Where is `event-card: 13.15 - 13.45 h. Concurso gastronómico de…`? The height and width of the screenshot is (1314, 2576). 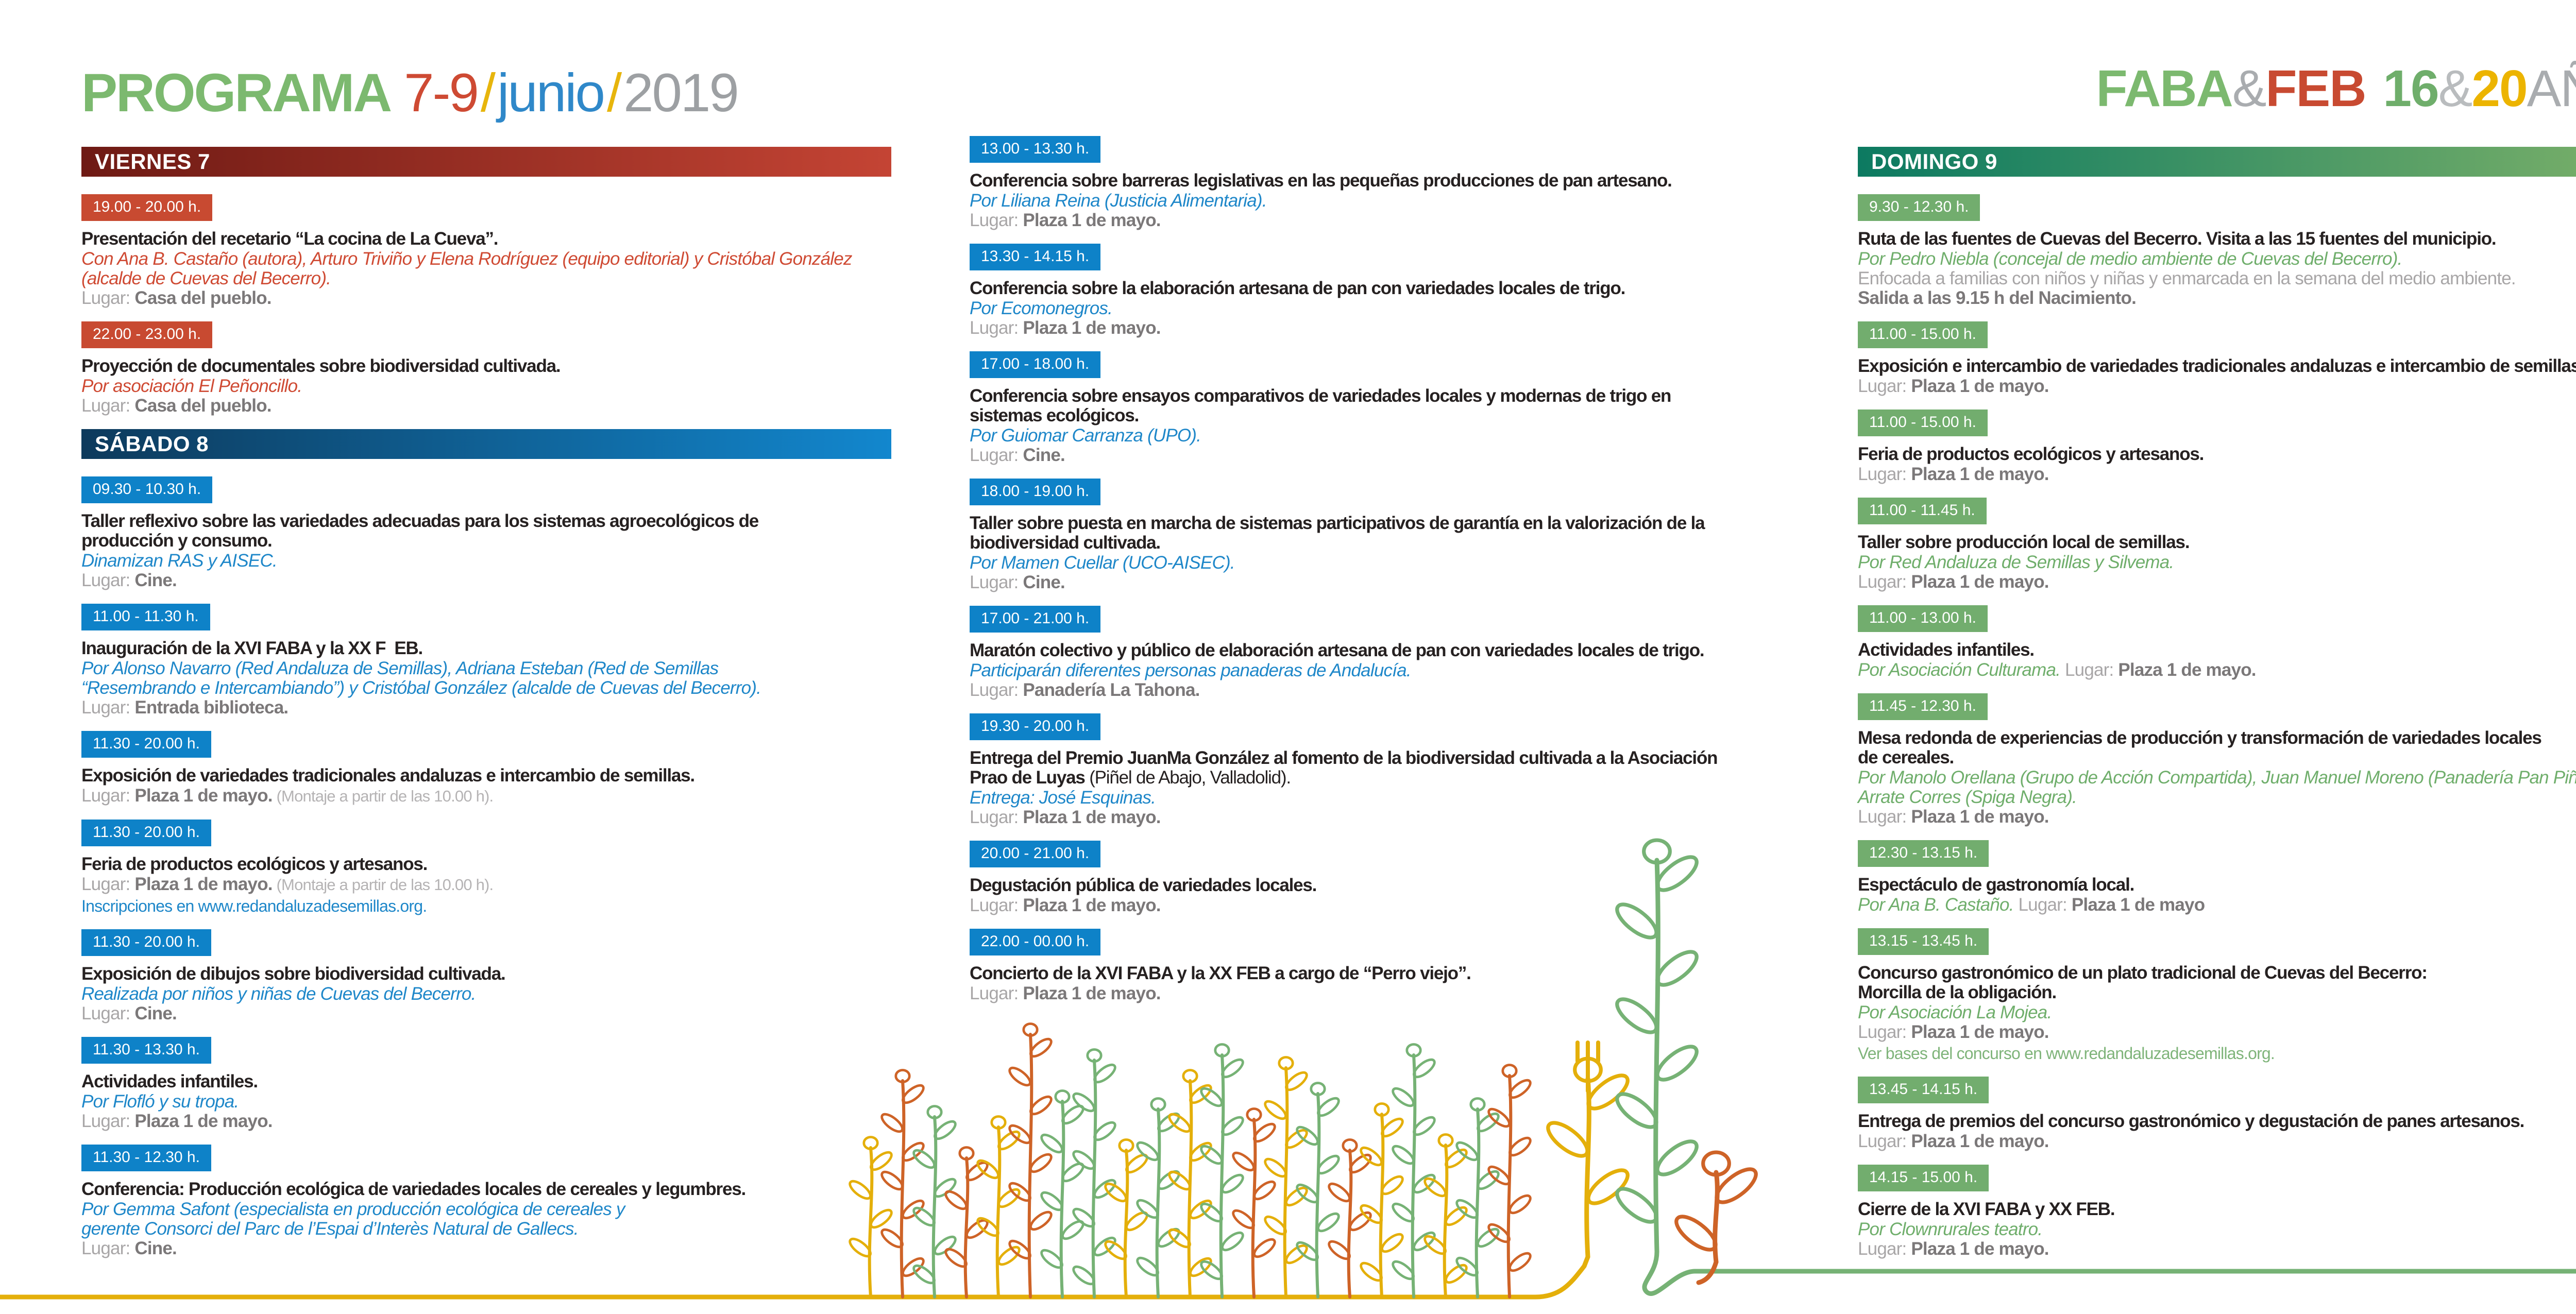
event-card: 13.15 - 13.45 h. Concurso gastronómico de… is located at coordinates (2217, 995).